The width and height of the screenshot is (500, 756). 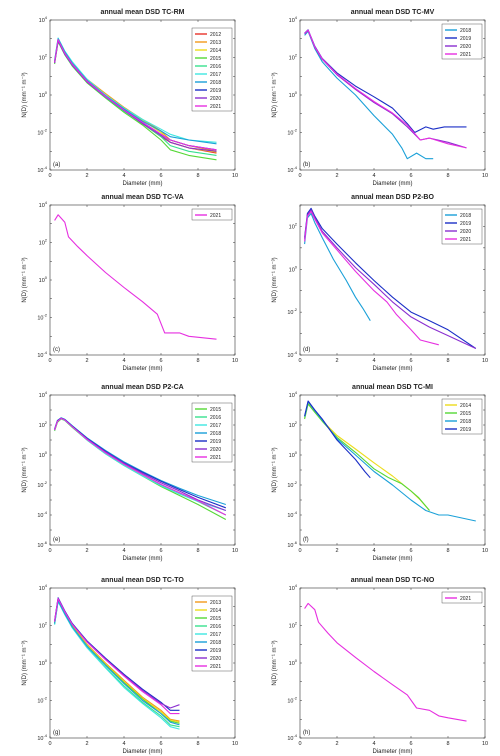 What do you see at coordinates (393, 12) in the screenshot?
I see `chart-title: annual mean DSD TC-MV` at bounding box center [393, 12].